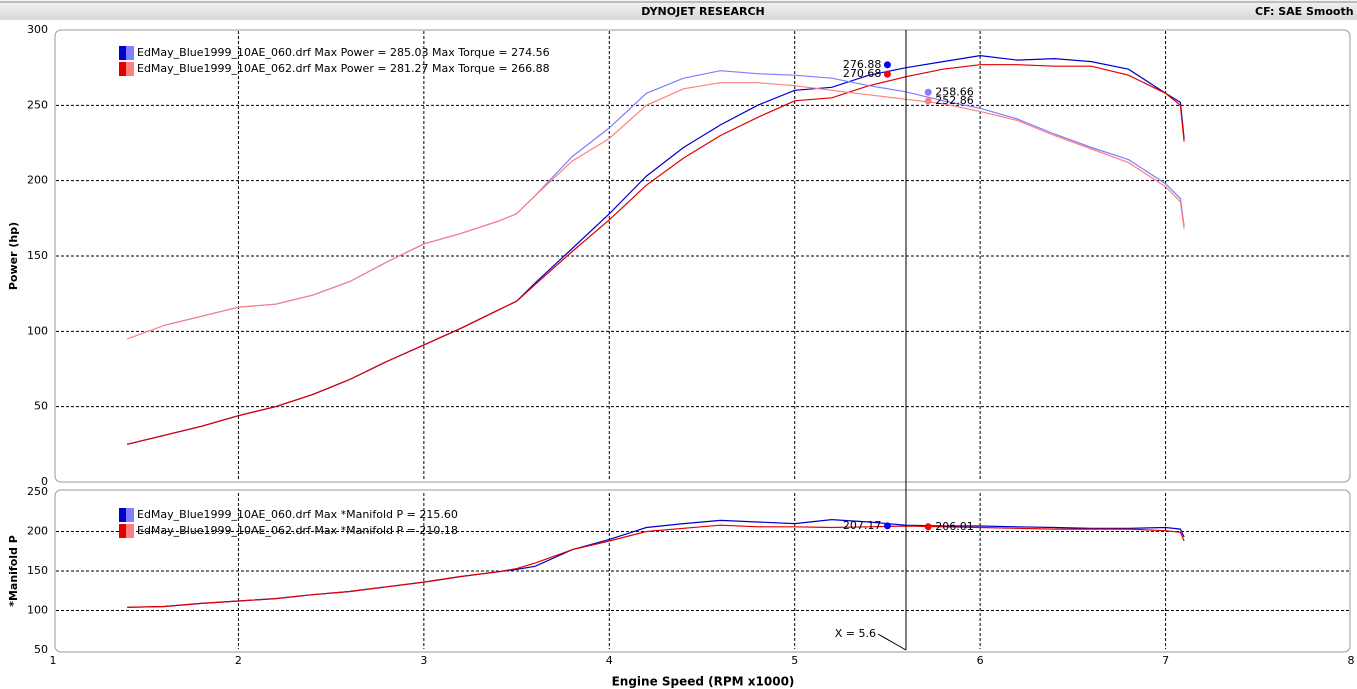  I want to click on marker-label: 270.68, so click(862, 73).